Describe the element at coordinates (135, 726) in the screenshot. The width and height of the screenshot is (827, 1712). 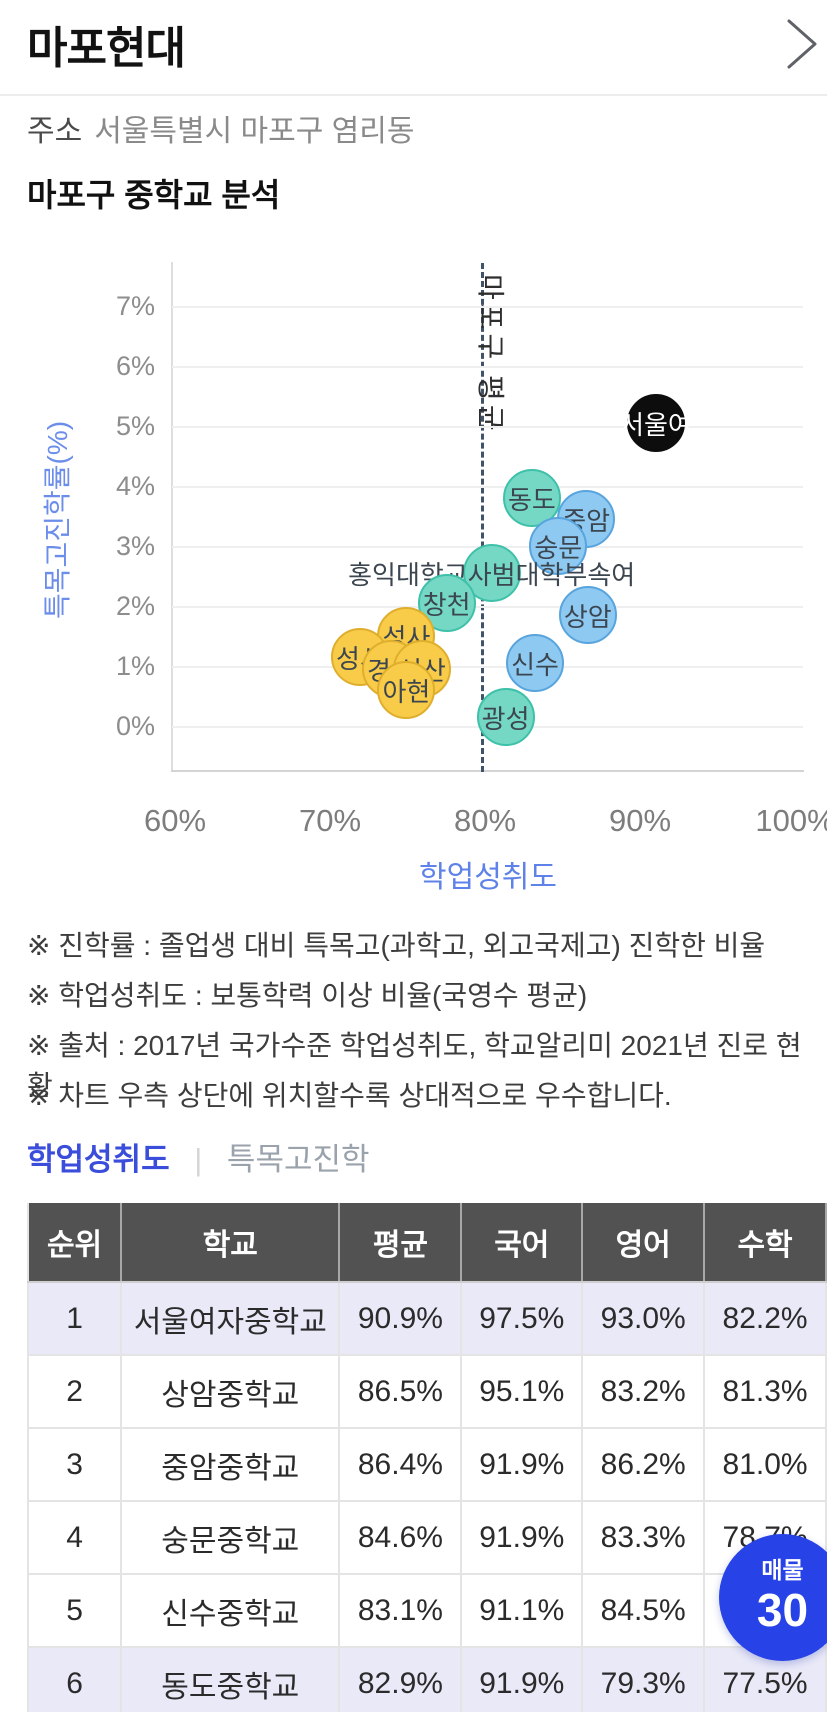
I see `y-tick-label: 0%` at that location.